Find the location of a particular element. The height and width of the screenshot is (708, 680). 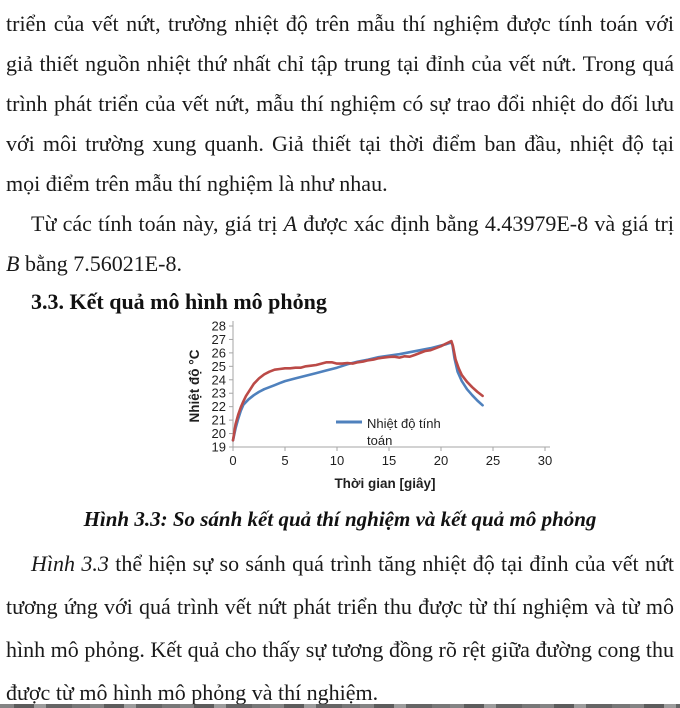

y-tick-label: 19 is located at coordinates (219, 447).